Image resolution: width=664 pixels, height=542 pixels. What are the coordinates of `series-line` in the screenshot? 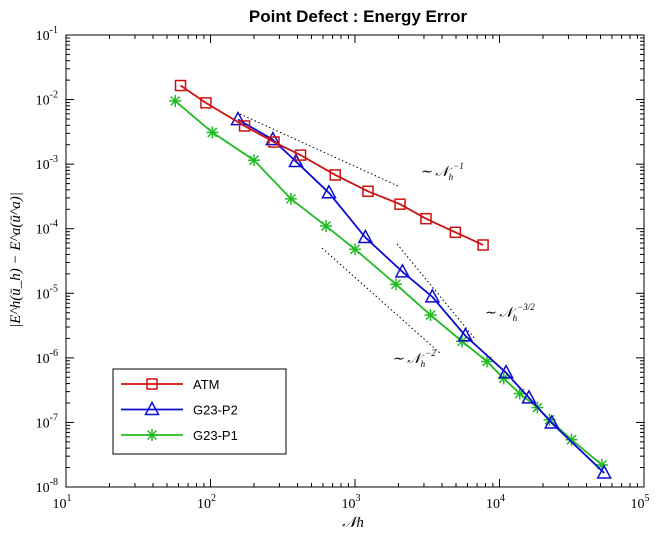 It's located at (331, 165).